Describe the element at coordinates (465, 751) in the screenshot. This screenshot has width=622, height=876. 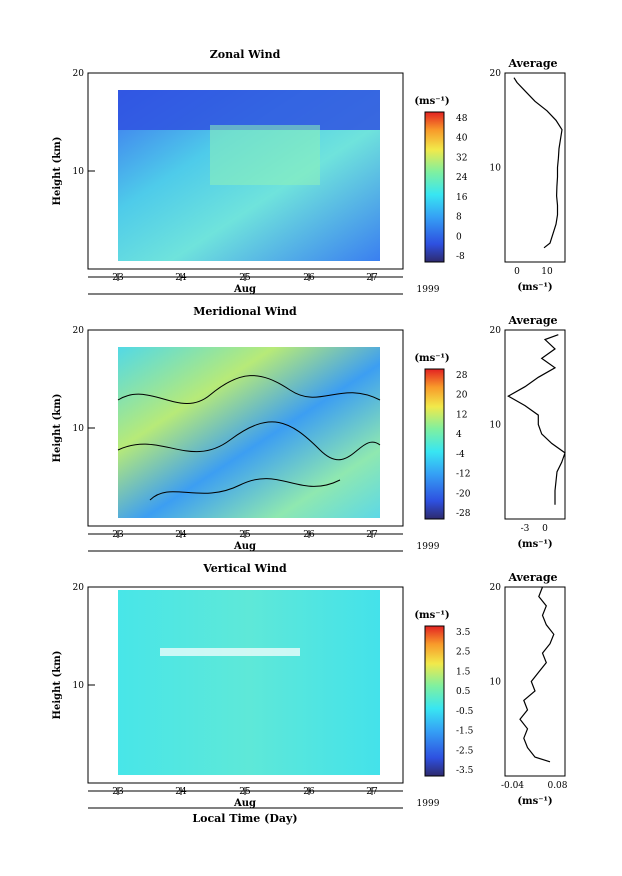
I see `colorbar-tick-label: -2.5` at that location.